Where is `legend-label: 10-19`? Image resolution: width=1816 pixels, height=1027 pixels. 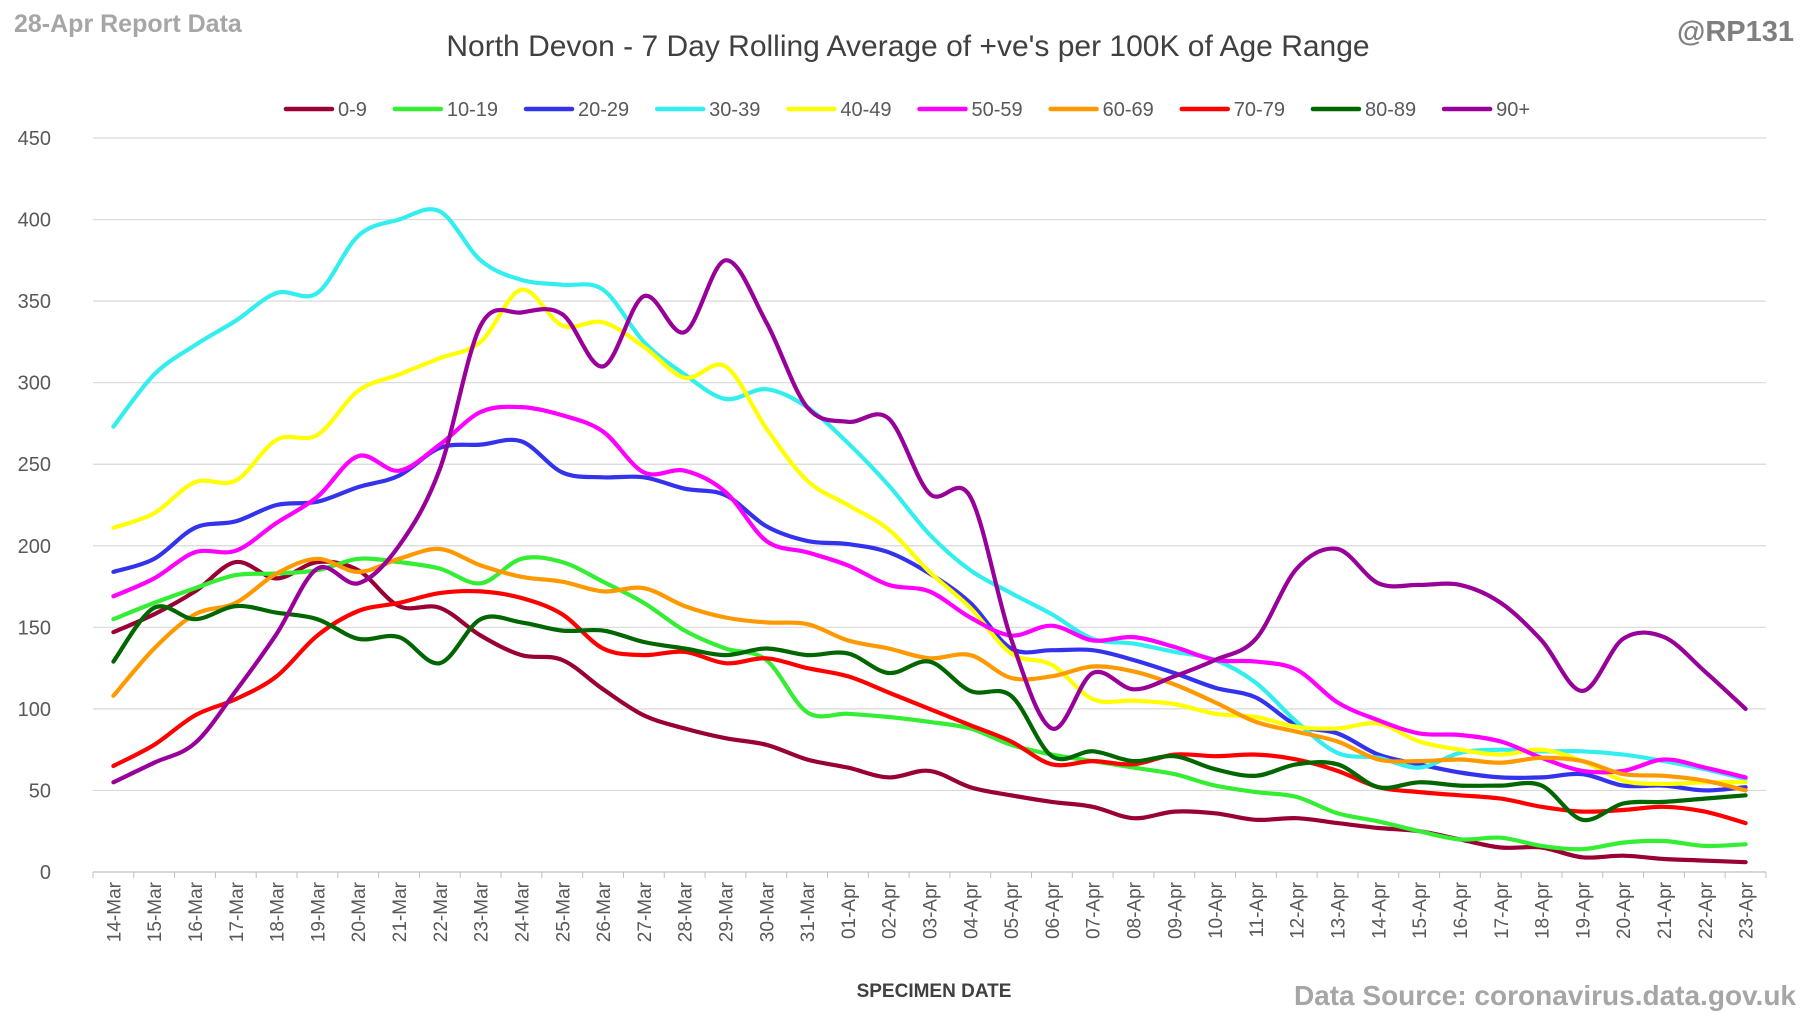
legend-label: 10-19 is located at coordinates (472, 110).